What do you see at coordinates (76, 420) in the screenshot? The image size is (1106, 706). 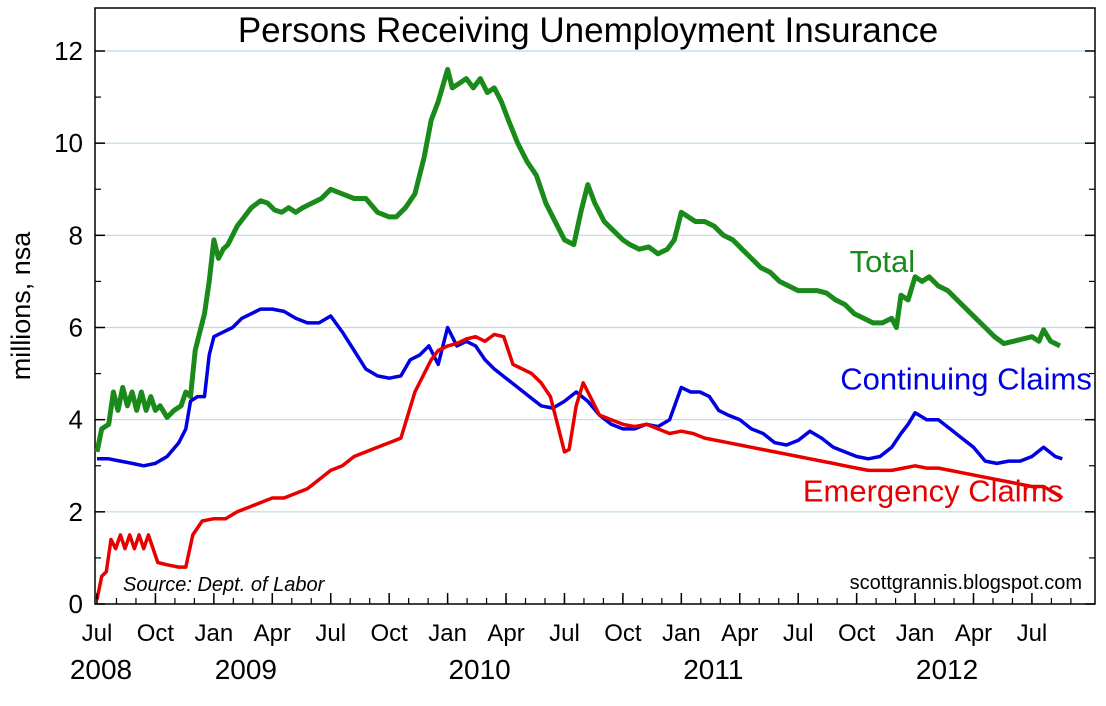 I see `y-tick-label: 4` at bounding box center [76, 420].